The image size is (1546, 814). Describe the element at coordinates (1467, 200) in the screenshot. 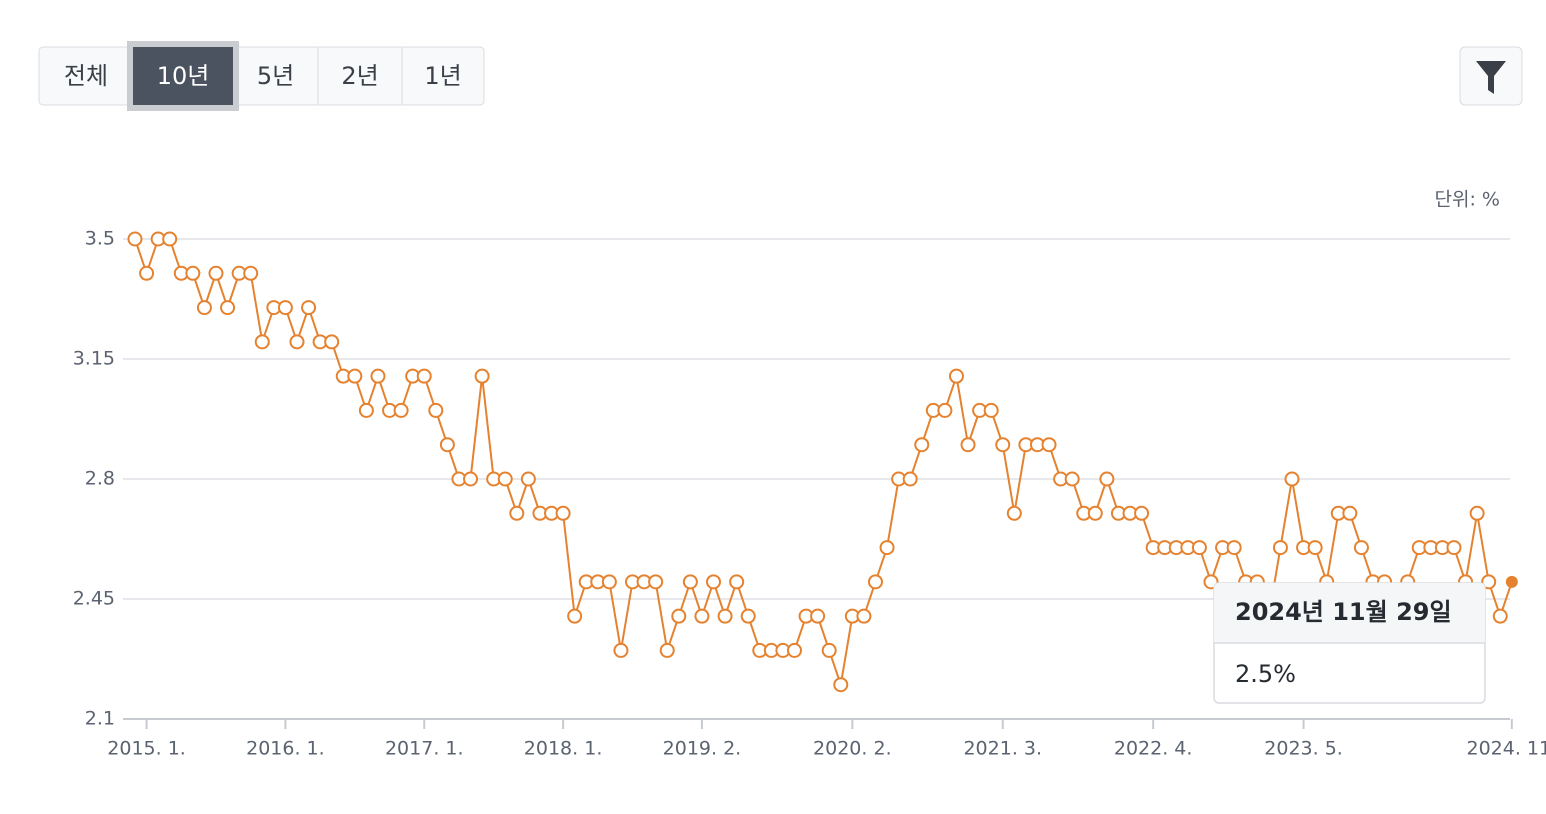

I see `unit-label: 단위: %` at that location.